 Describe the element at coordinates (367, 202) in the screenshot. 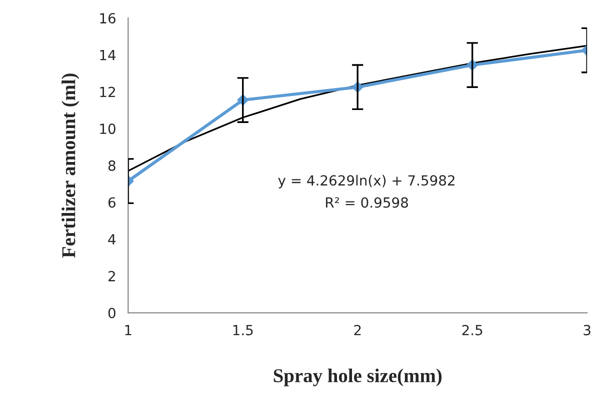

I see `annotation: R² = 0.9598` at that location.